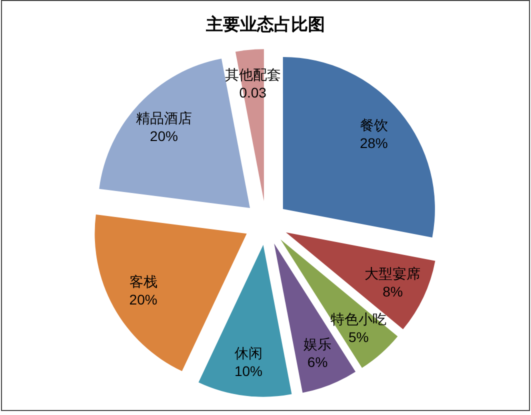 The width and height of the screenshot is (531, 415). I want to click on data-label: 28%, so click(374, 142).